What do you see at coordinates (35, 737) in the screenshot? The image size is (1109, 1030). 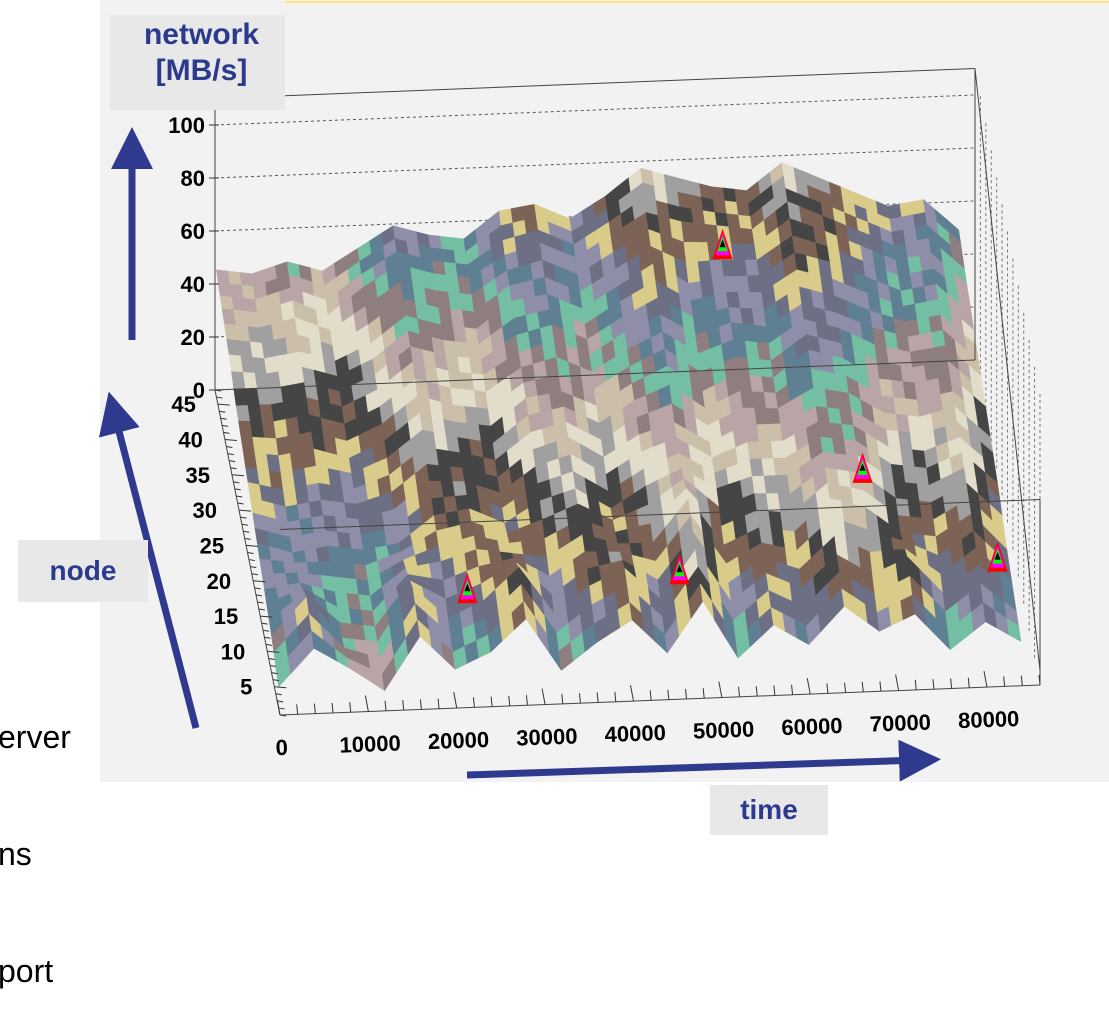 I see `side-text-line: erver` at bounding box center [35, 737].